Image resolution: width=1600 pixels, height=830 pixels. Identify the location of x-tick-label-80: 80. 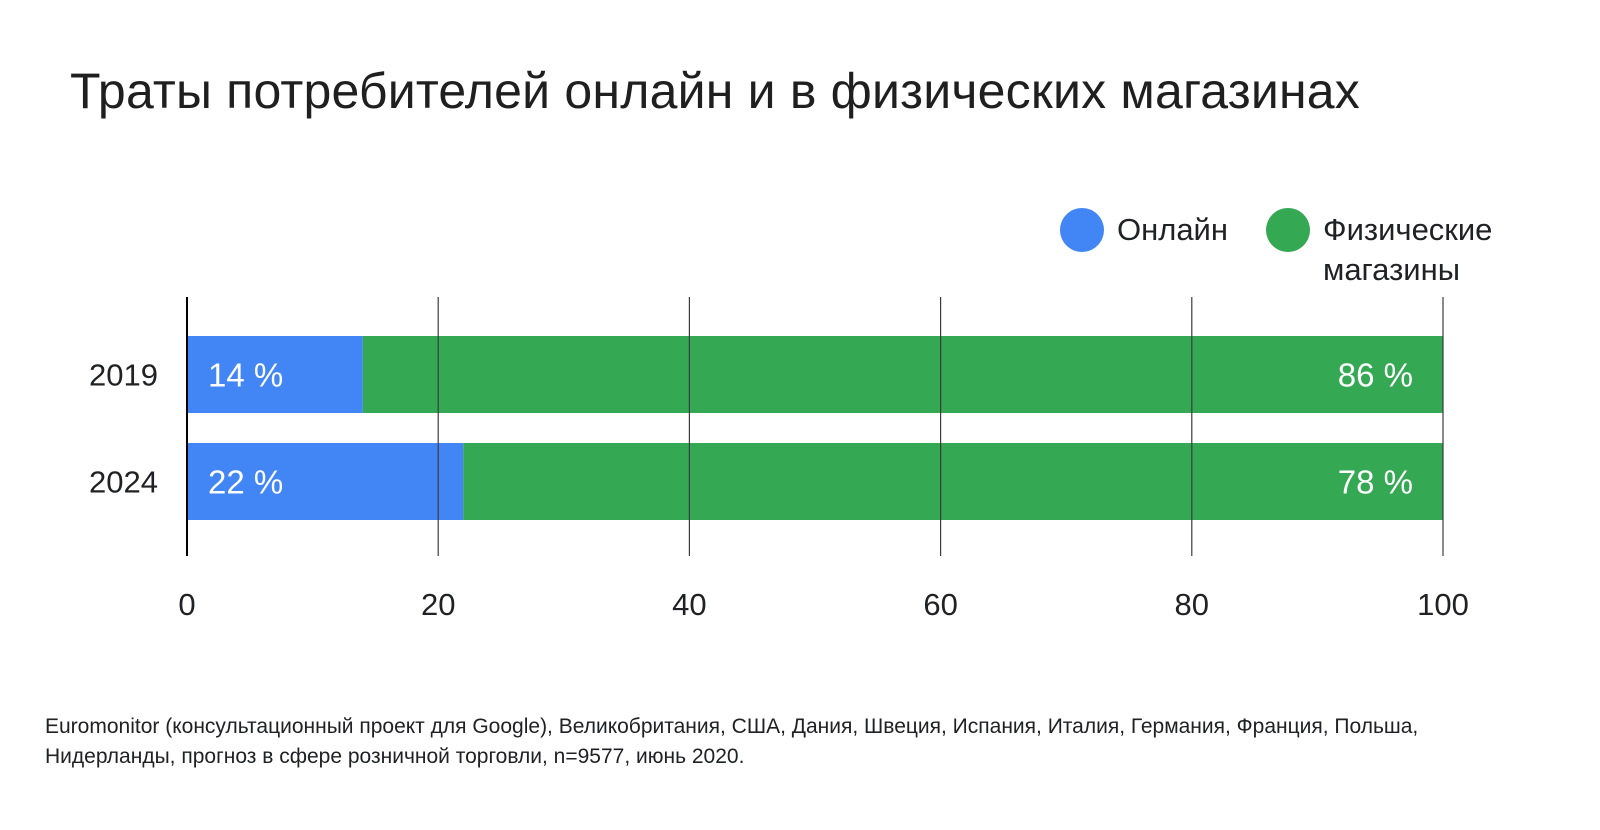
(1192, 604).